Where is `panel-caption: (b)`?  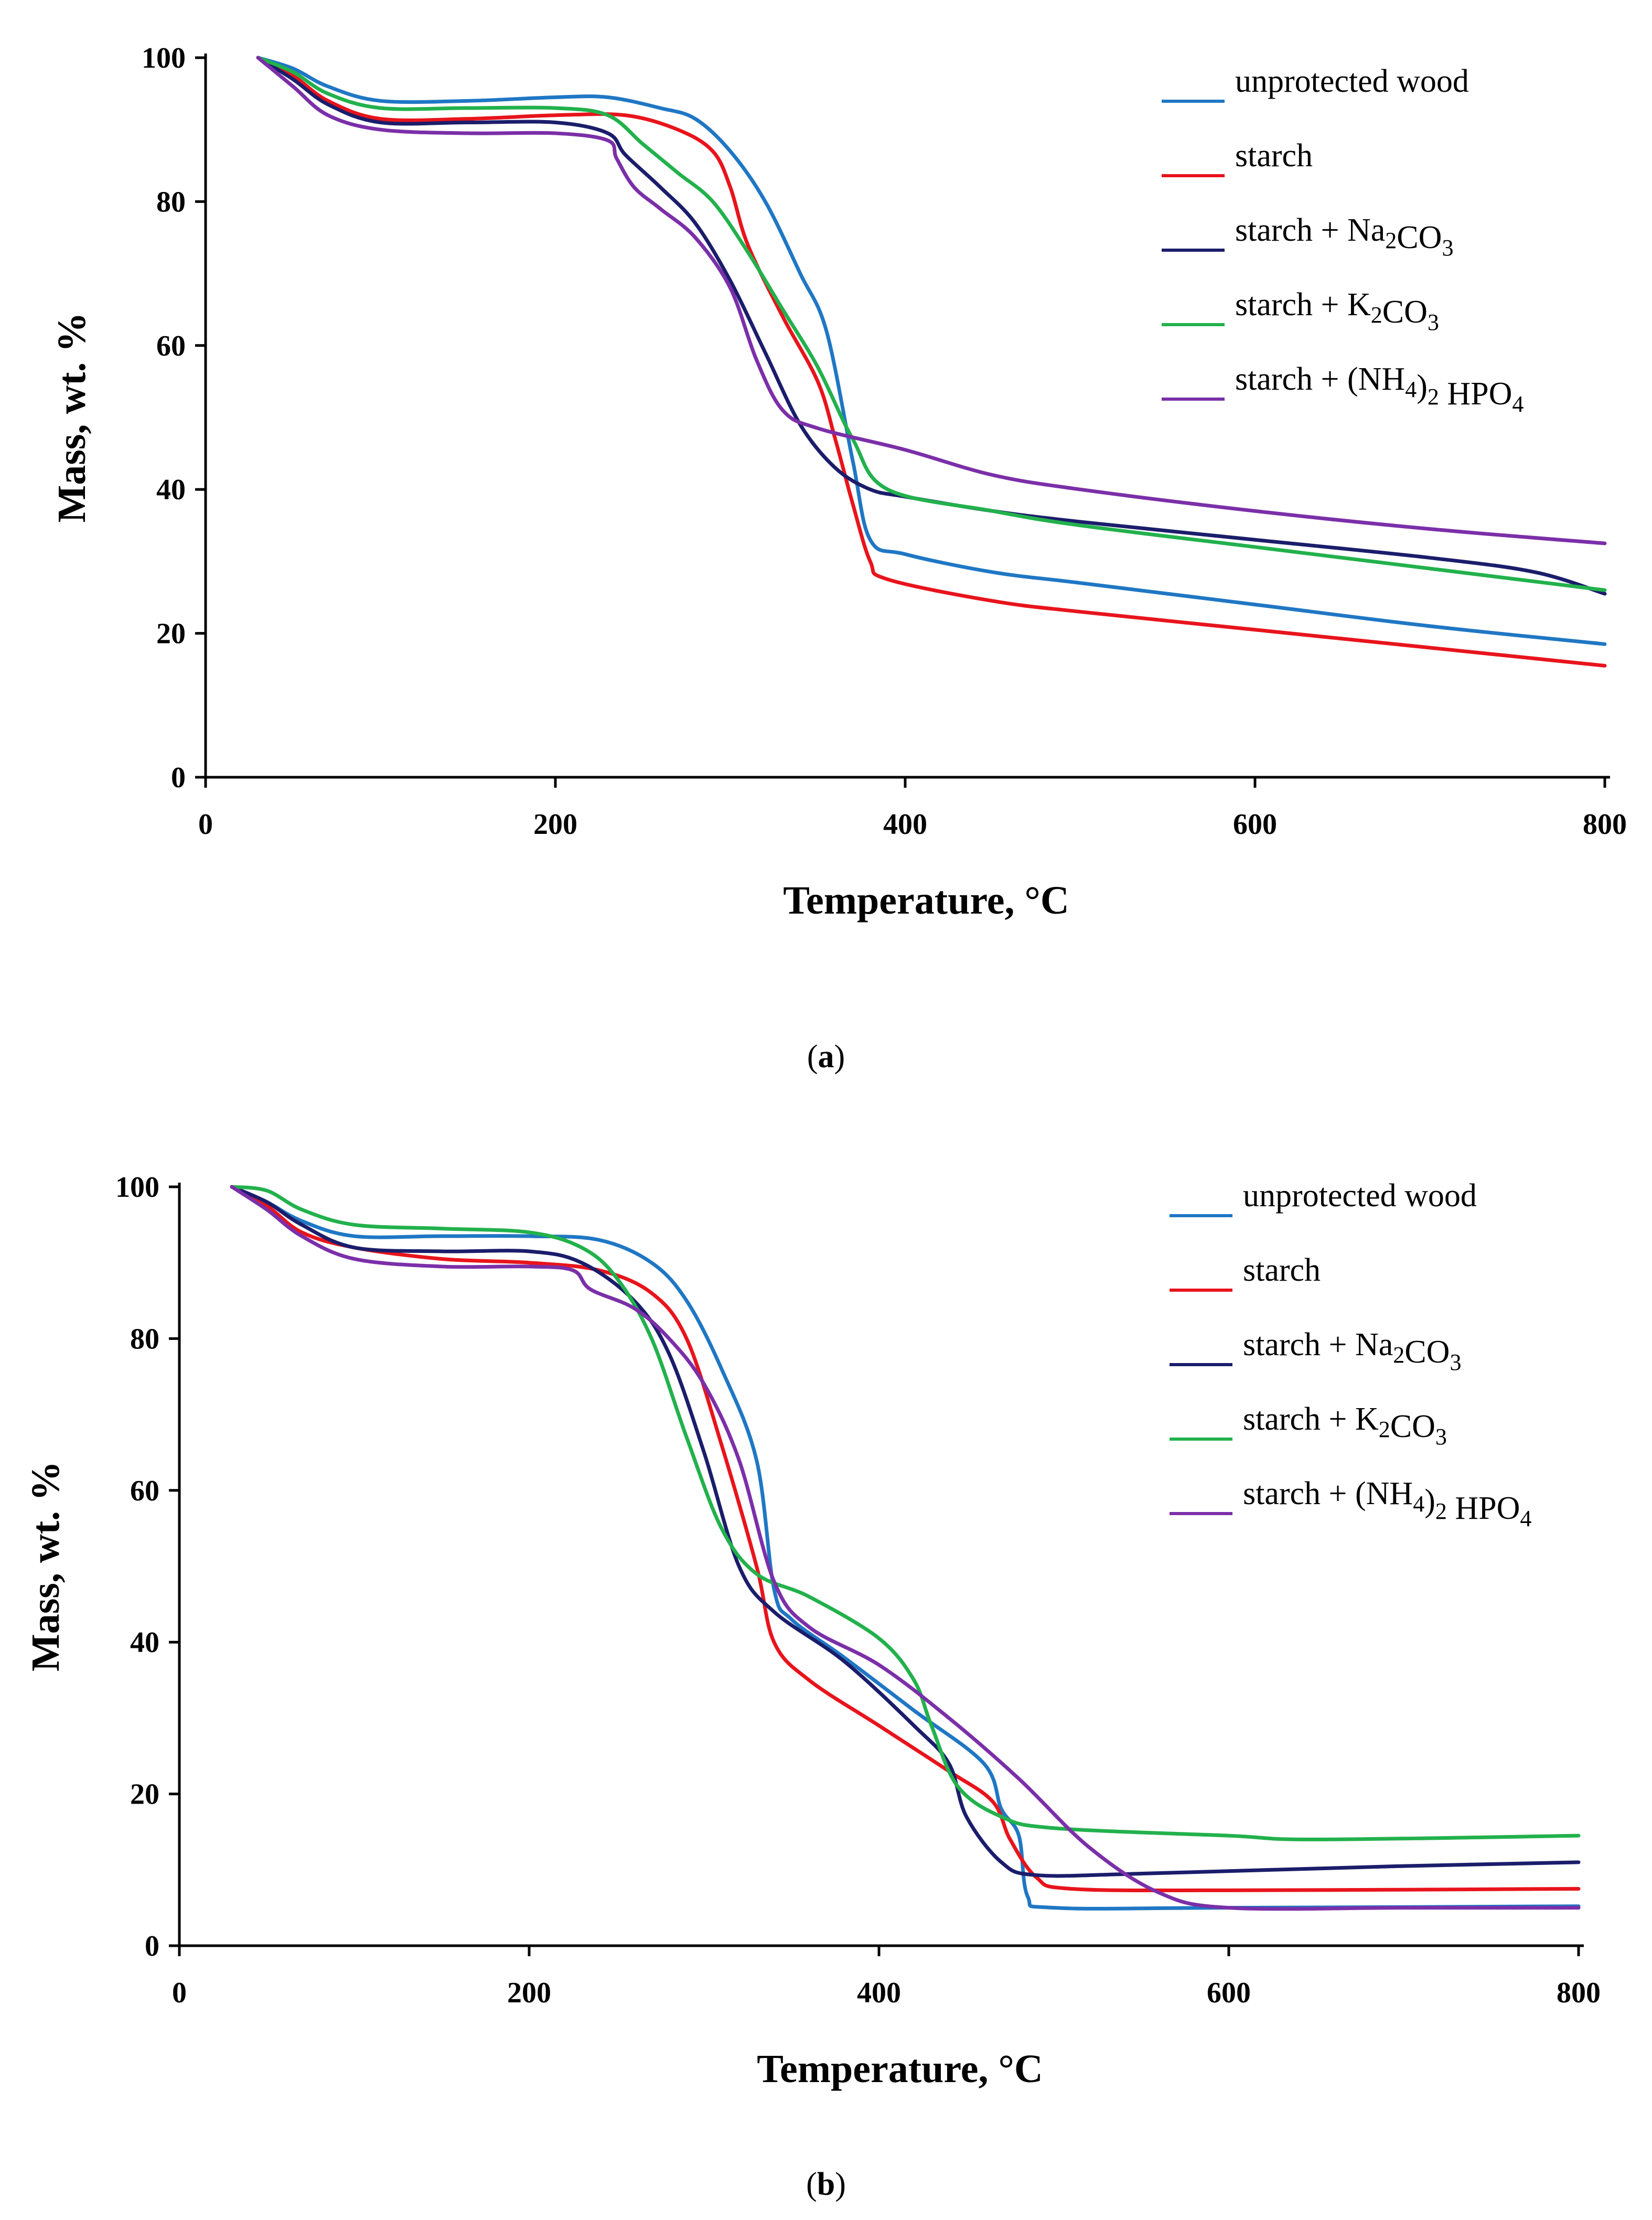 panel-caption: (b) is located at coordinates (826, 2184).